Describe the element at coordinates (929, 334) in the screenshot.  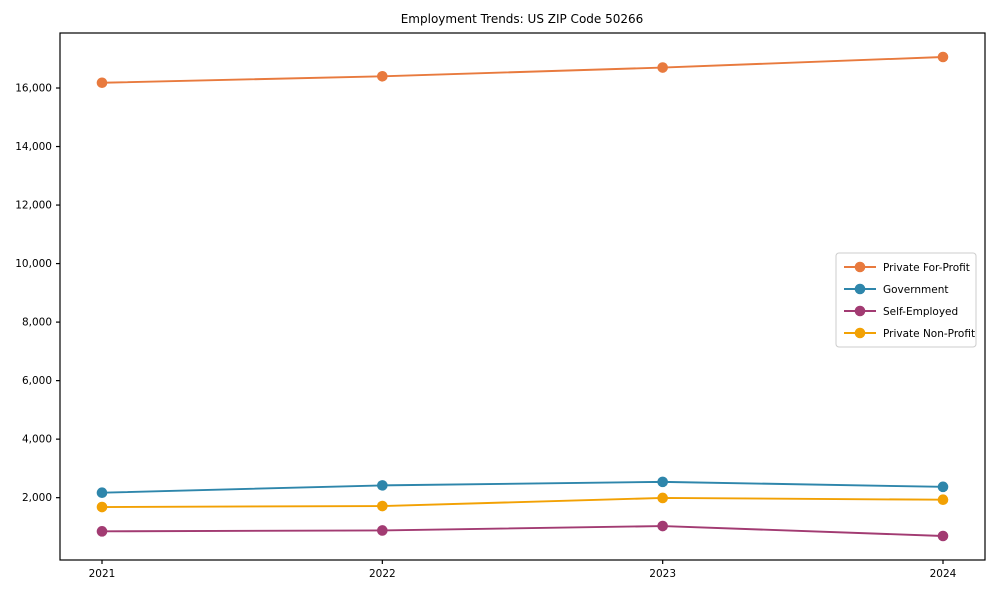
I see `legend-label: Private Non-Profit` at that location.